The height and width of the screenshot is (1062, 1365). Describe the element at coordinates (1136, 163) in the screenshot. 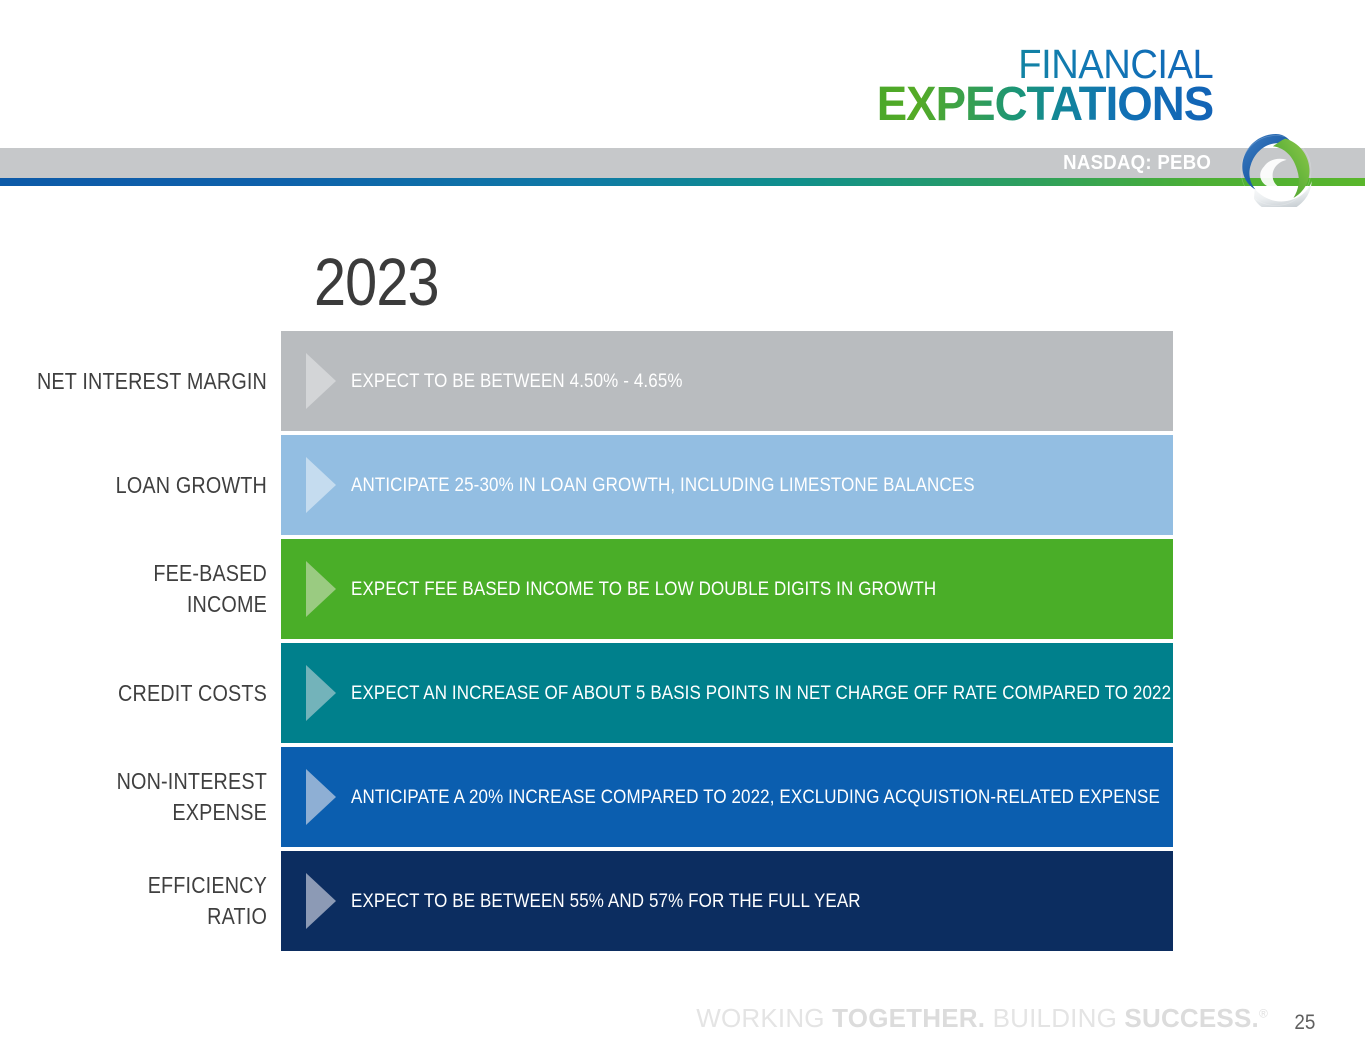

I see `ticker-symbol: NASDAQ: PEBO` at that location.